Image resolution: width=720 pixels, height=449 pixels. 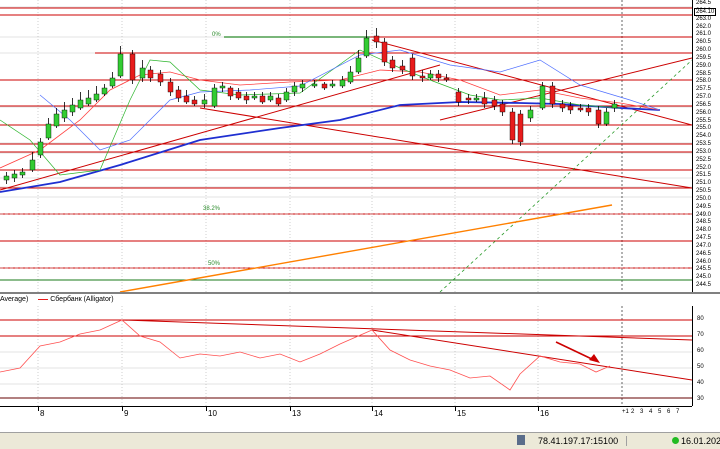 I want to click on price-tick-label: 245.5, so click(x=704, y=269).